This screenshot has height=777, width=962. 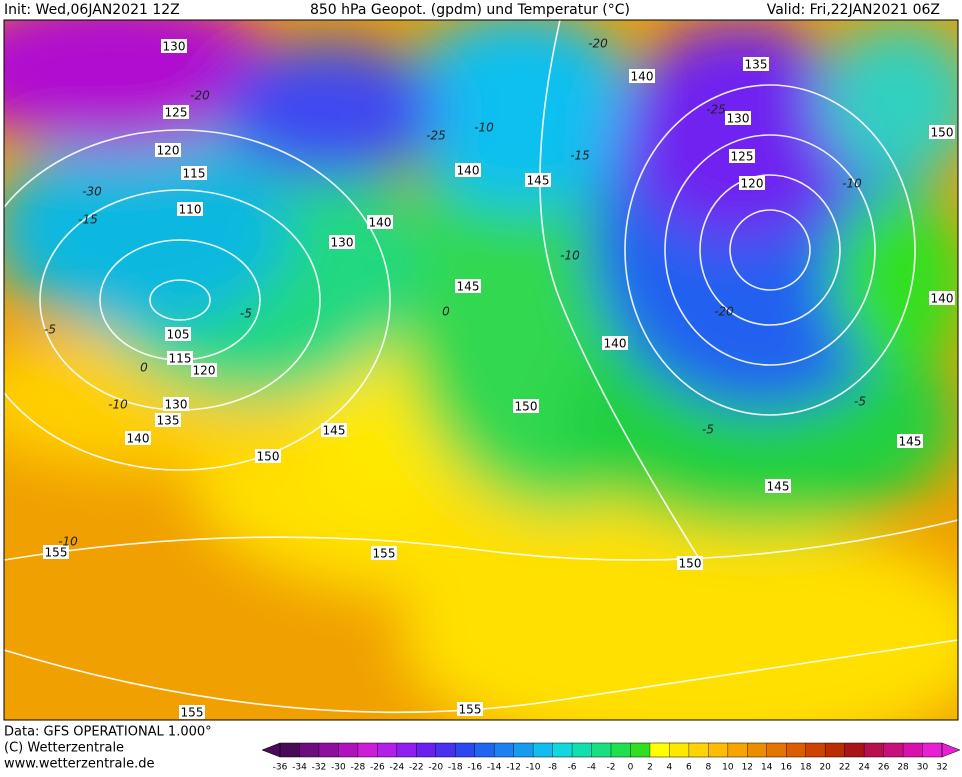 I want to click on colorbar-tick-label: -24, so click(x=396, y=768).